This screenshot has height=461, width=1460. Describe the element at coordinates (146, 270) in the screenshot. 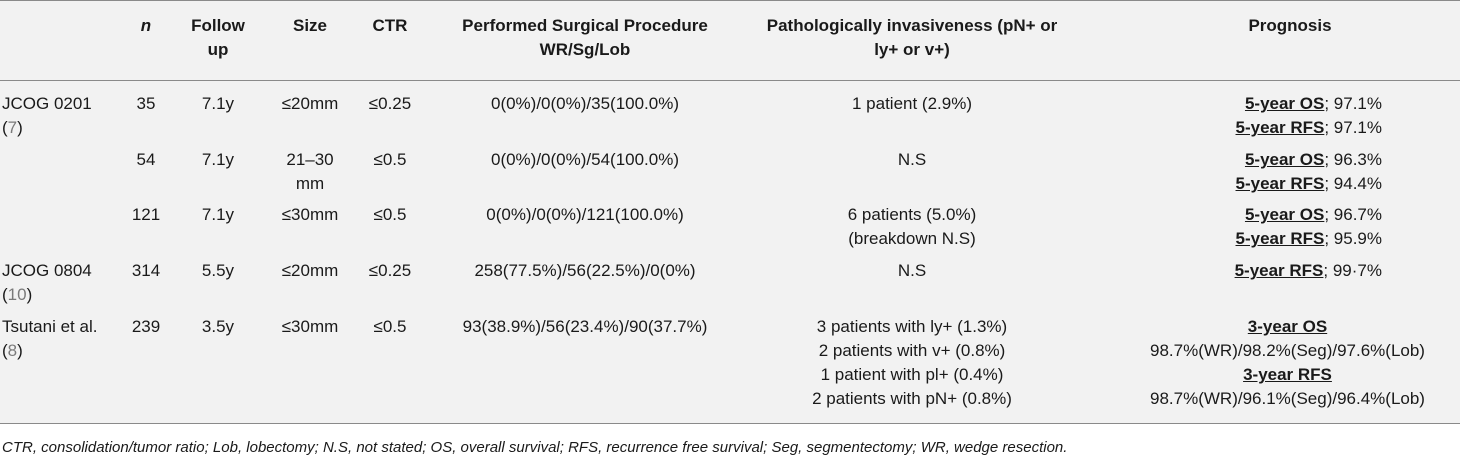

I see `n-value: 314` at that location.